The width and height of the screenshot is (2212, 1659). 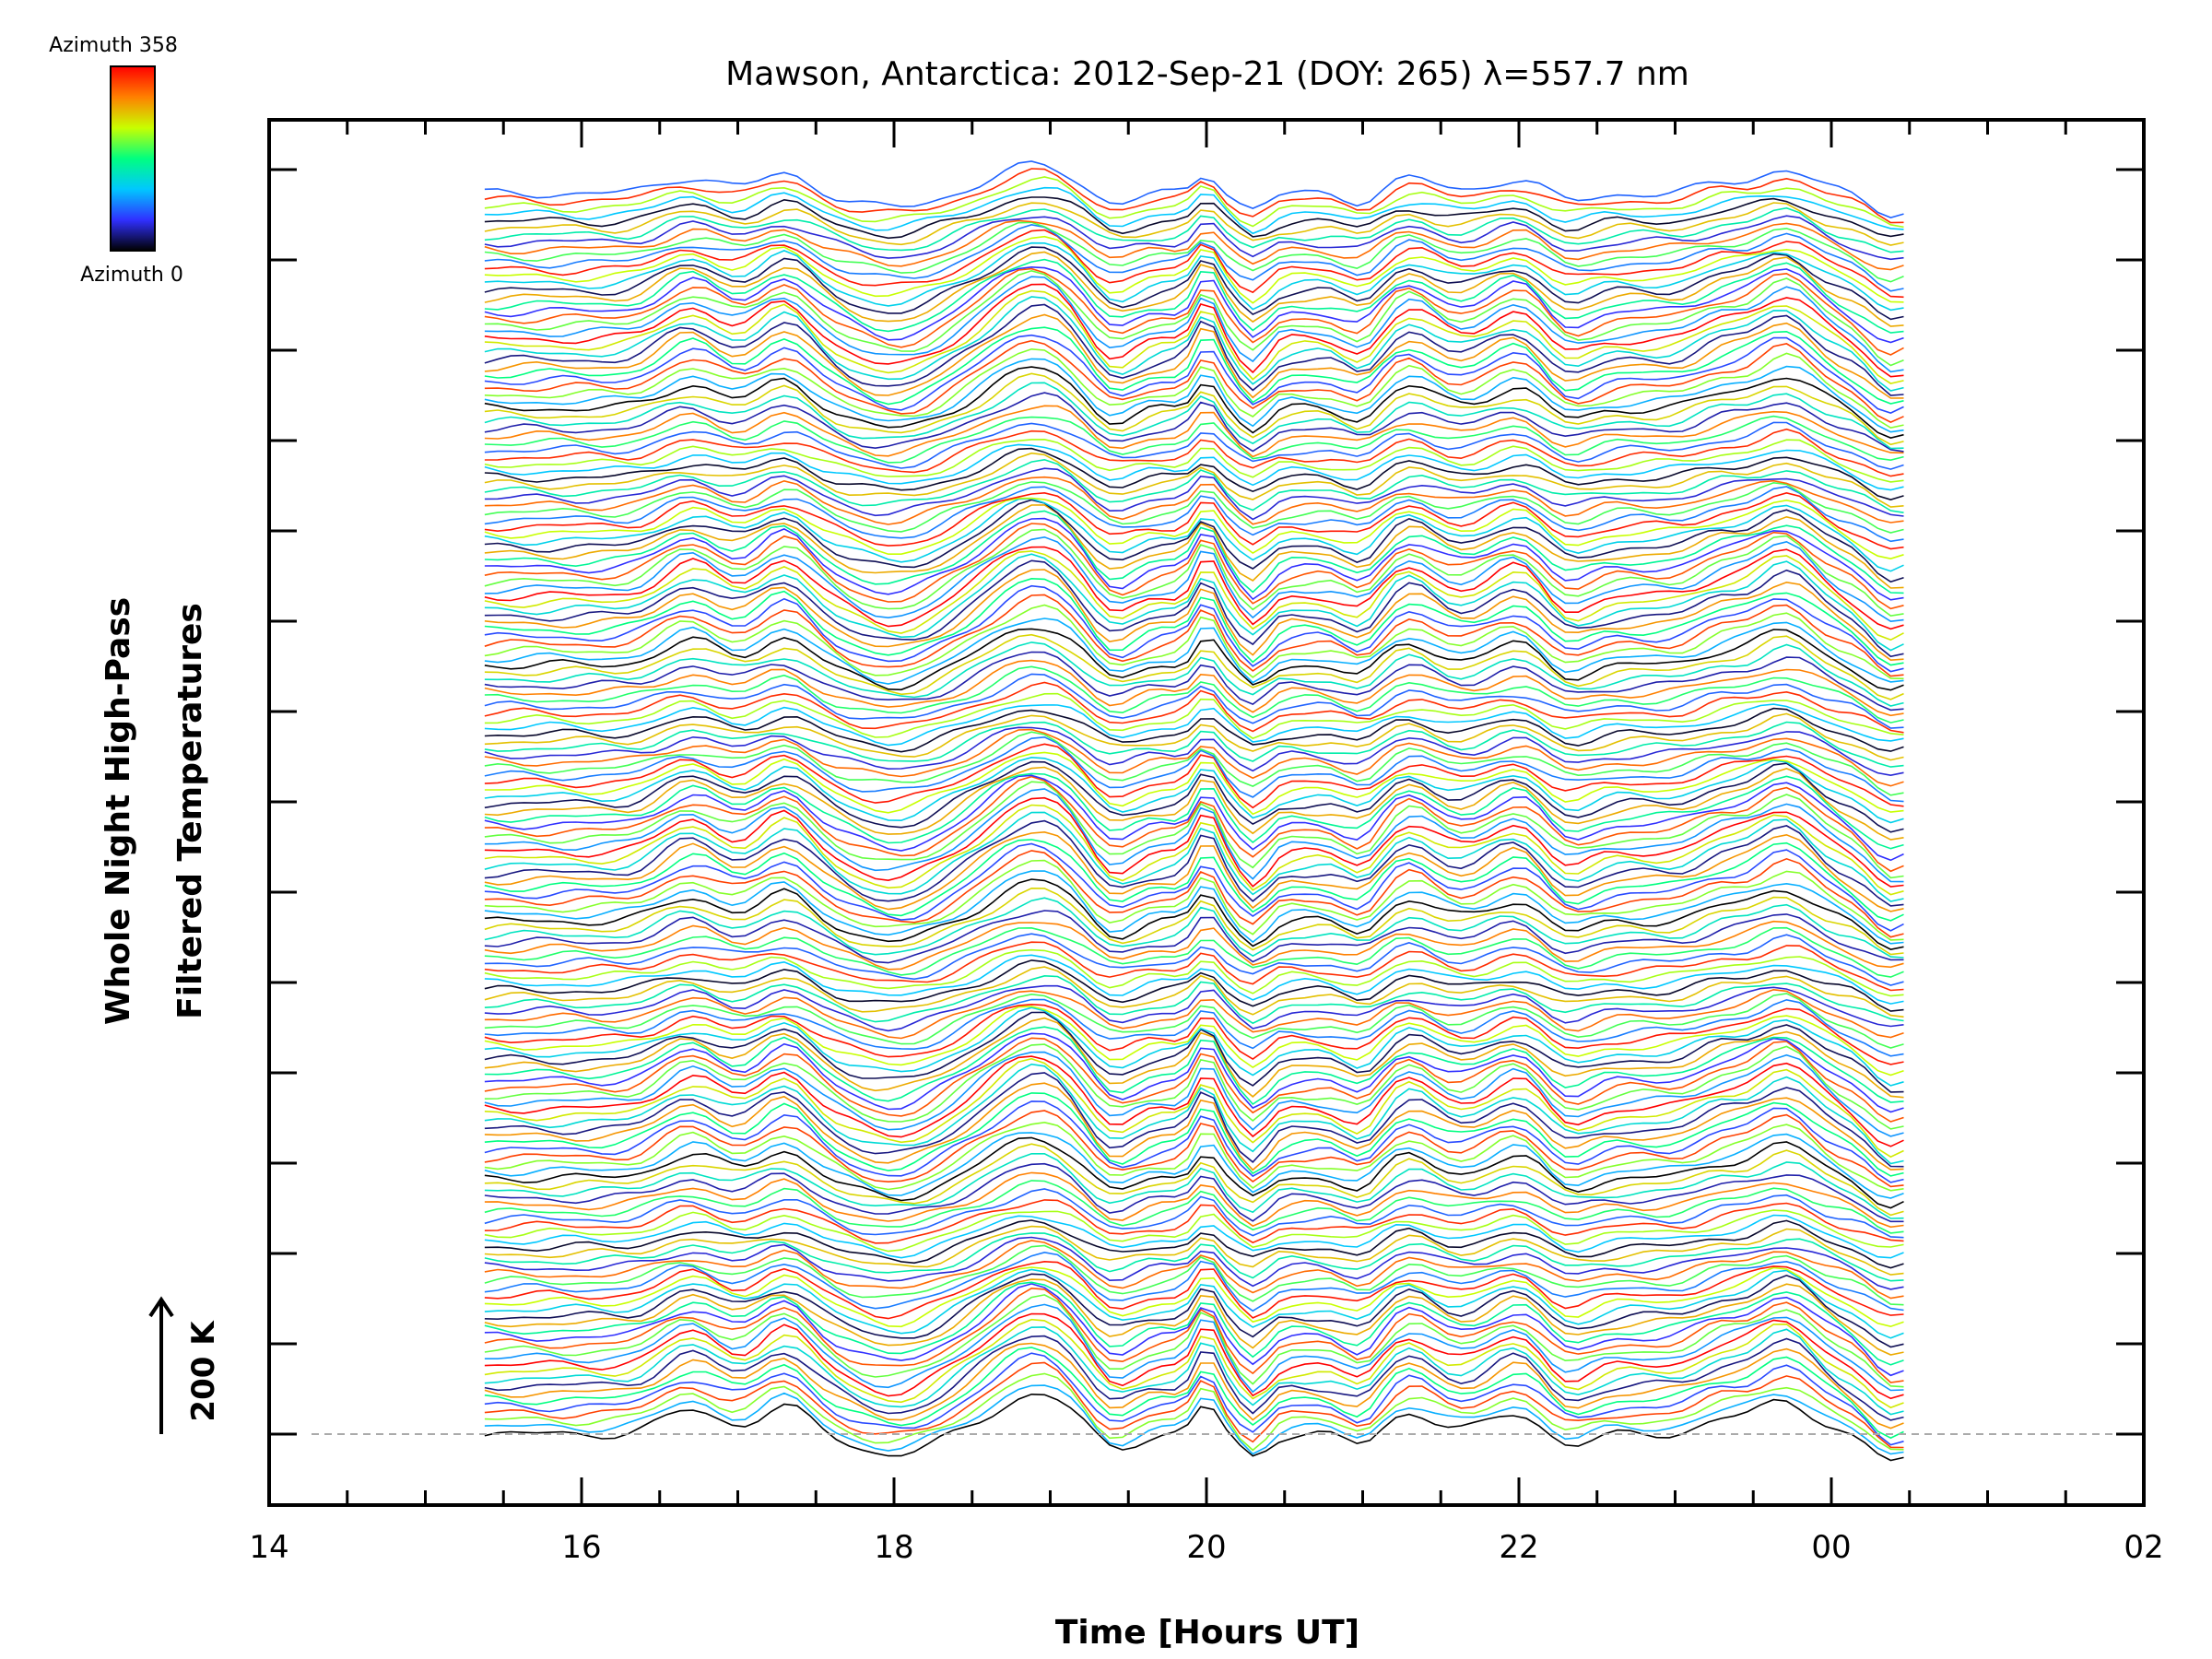 I want to click on x-axis-label: Time [Hours UT], so click(x=1207, y=1633).